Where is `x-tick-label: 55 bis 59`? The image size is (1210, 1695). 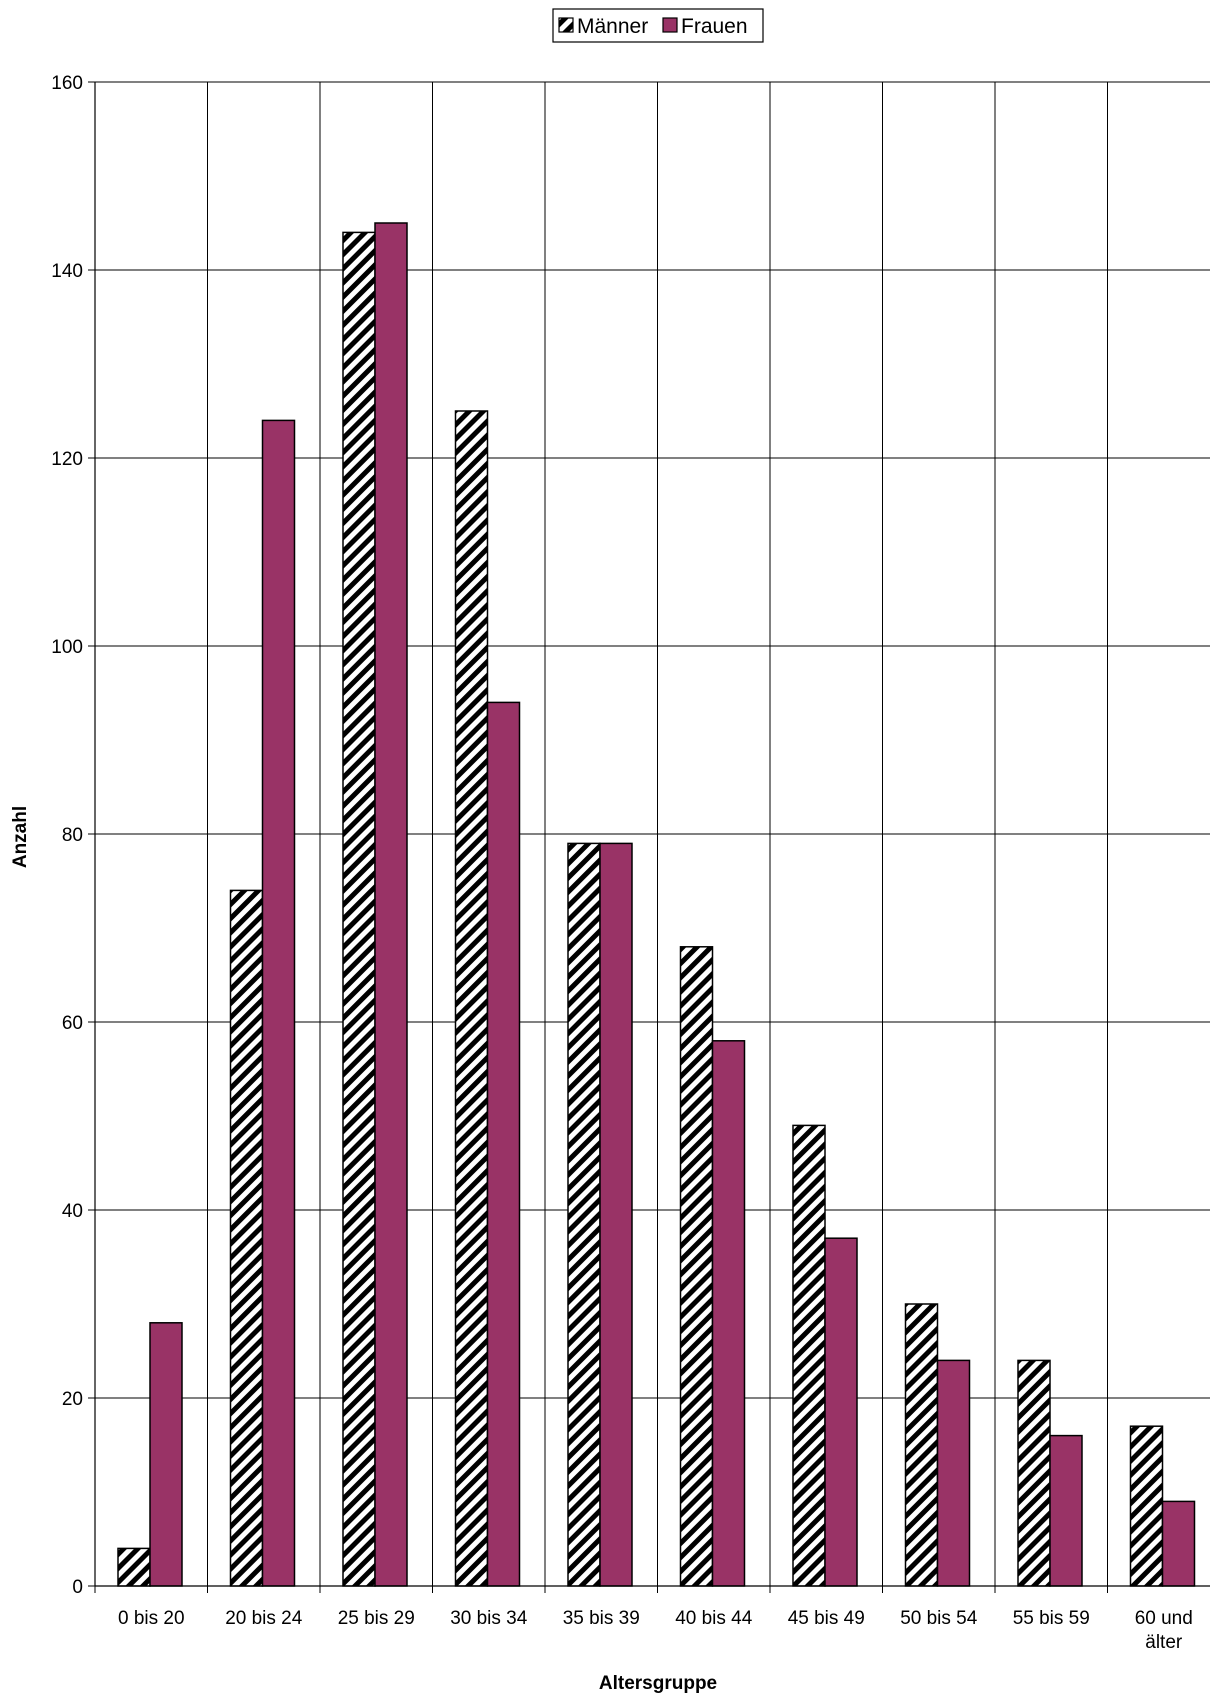
x-tick-label: 55 bis 59 is located at coordinates (1051, 1618).